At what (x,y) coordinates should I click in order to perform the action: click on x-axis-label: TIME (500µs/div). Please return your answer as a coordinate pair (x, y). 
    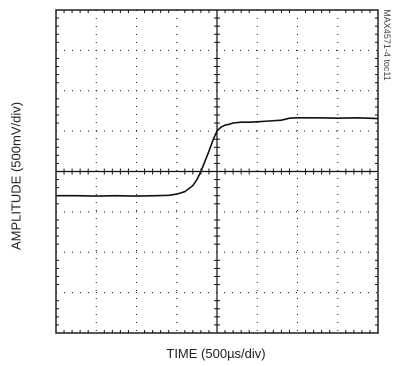
    Looking at the image, I should click on (216, 353).